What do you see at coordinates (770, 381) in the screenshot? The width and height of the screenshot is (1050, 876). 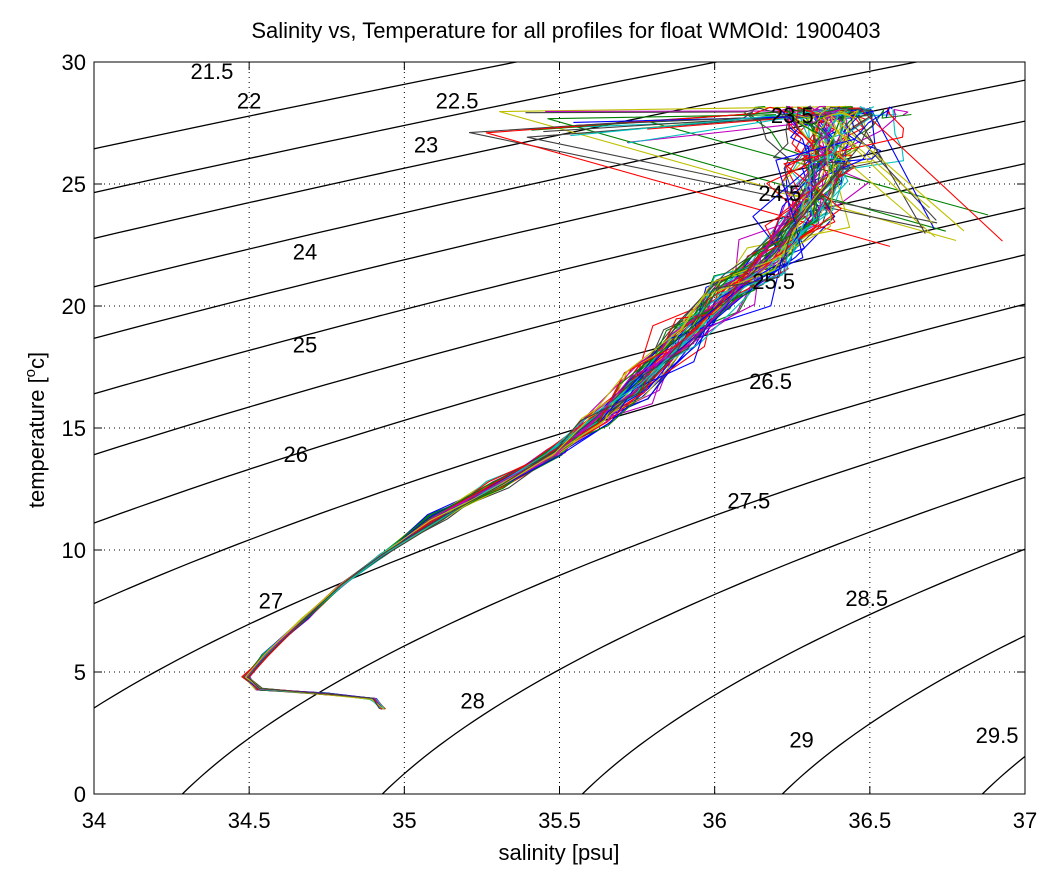 I see `contour-label: 26.5` at bounding box center [770, 381].